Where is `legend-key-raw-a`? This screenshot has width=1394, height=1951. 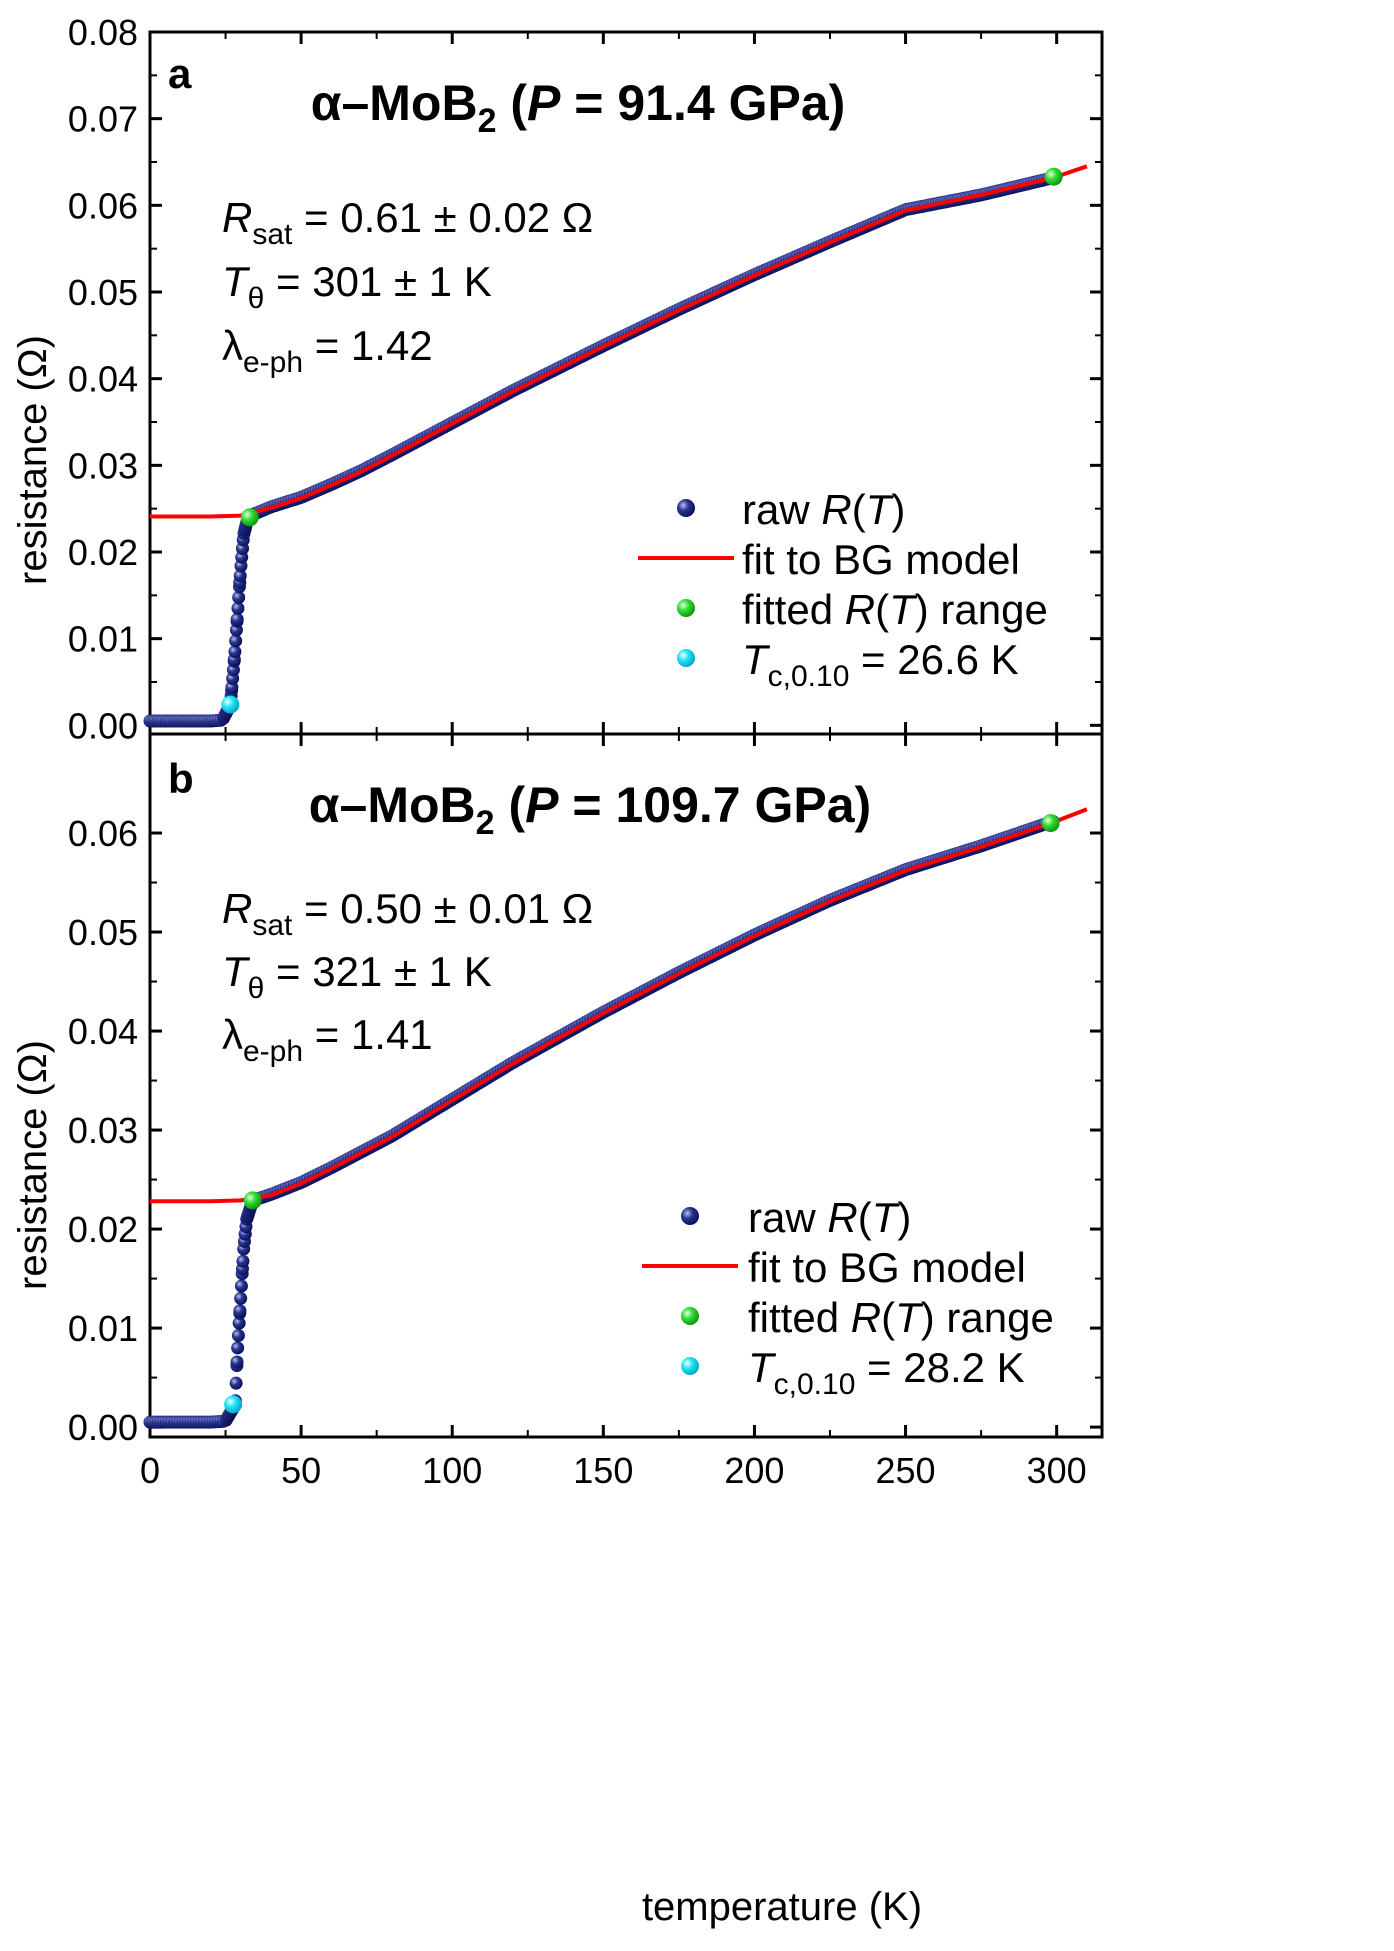
legend-key-raw-a is located at coordinates (686, 508).